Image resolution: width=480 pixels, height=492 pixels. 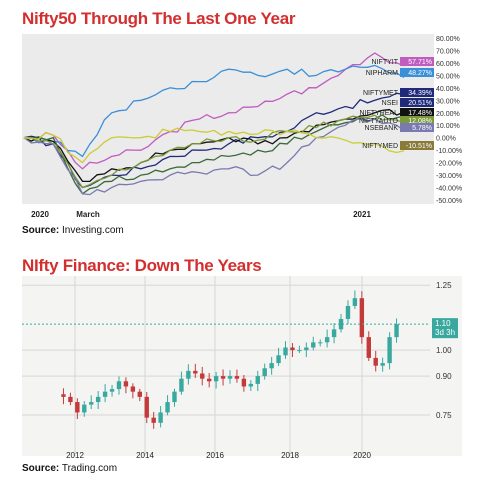 I want to click on chart2-source-name: Trading.com, so click(x=89, y=468).